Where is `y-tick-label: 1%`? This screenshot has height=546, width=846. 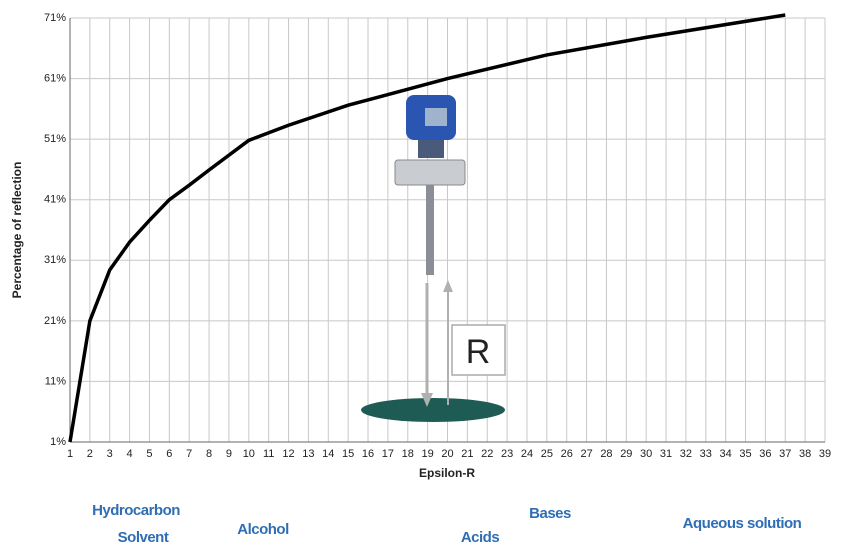 y-tick-label: 1% is located at coordinates (58, 442).